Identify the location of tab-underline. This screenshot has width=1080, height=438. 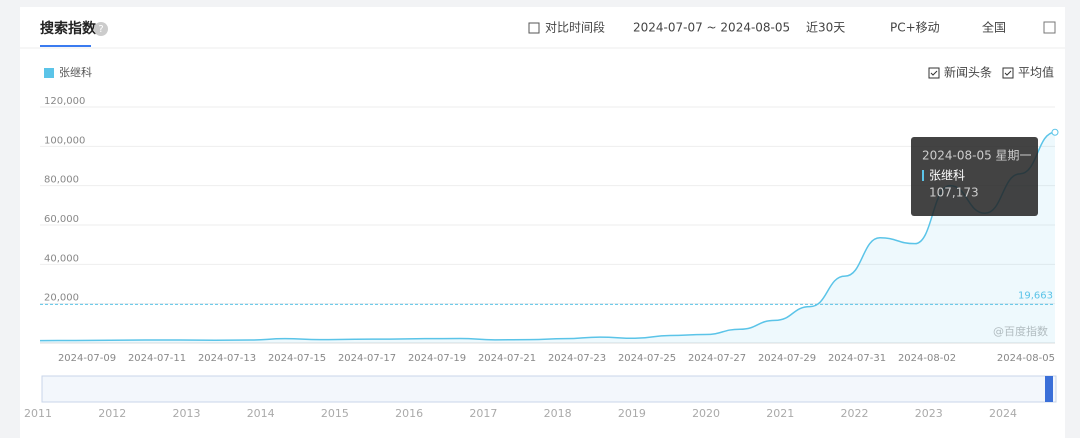
(65, 46).